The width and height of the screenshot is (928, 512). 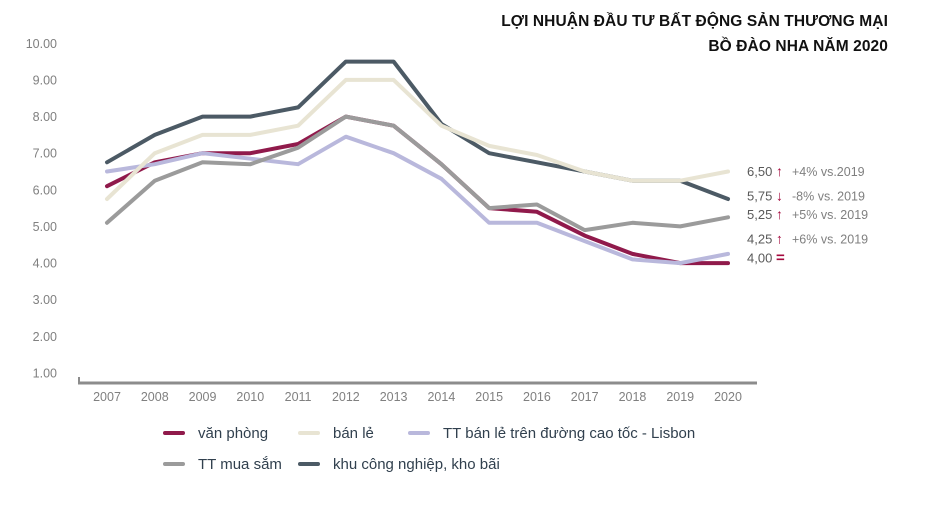 What do you see at coordinates (759, 195) in the screenshot?
I see `annotation-value-1: 5,75` at bounding box center [759, 195].